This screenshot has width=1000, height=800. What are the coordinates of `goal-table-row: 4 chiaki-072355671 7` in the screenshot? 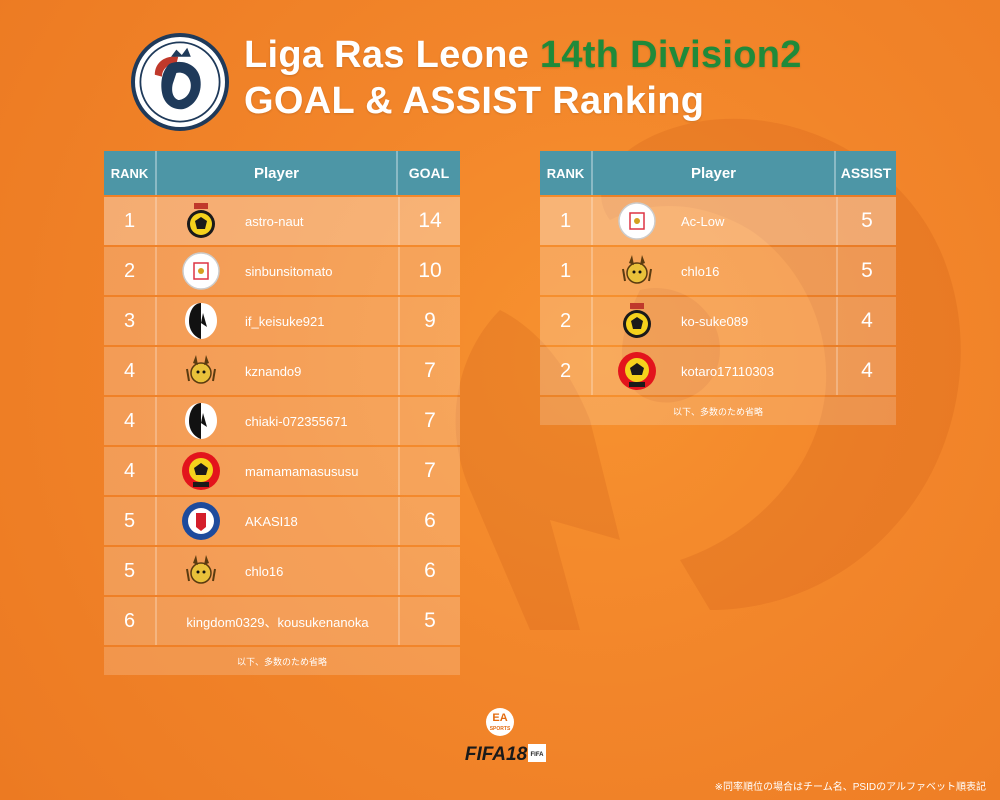 It's located at (282, 421).